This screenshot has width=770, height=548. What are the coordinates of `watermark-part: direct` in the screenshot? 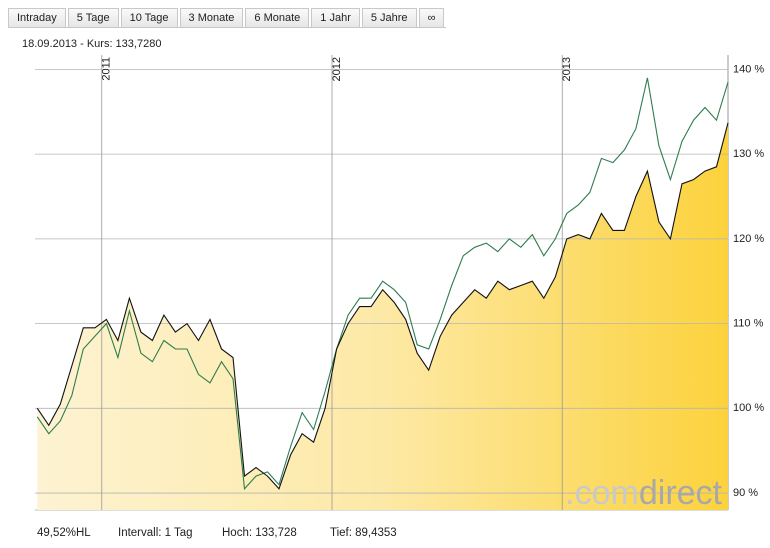 It's located at (681, 493).